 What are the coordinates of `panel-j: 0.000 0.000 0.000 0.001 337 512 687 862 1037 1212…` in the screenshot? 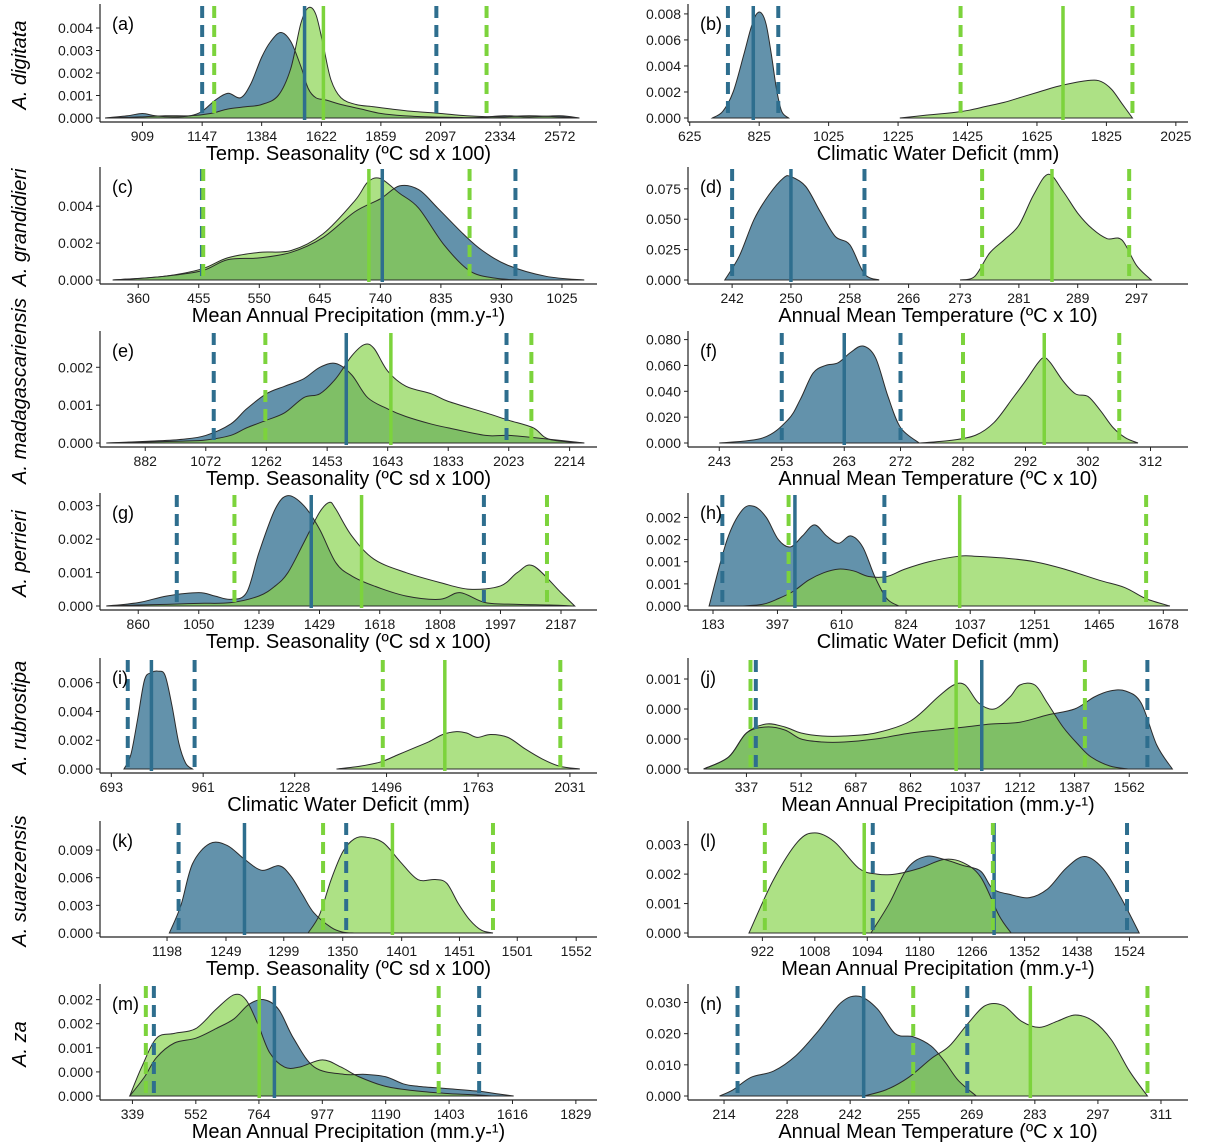 It's located at (917, 737).